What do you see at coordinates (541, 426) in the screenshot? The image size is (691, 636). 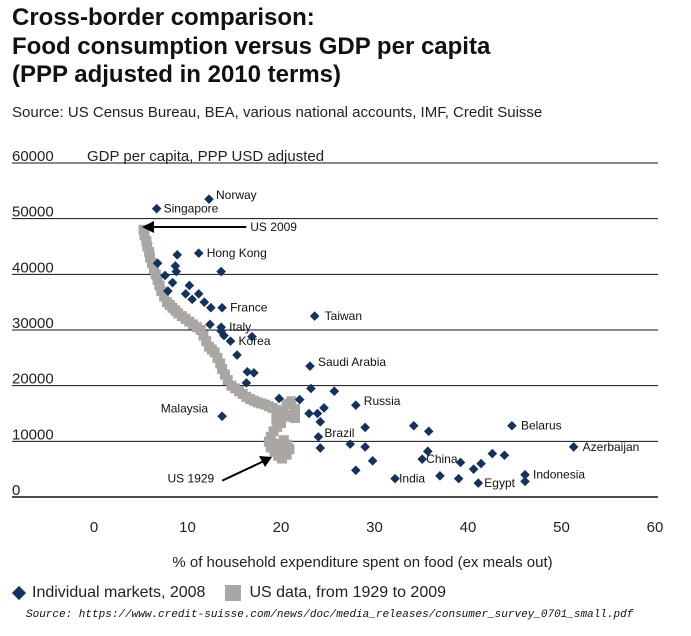 I see `market-point-label: Belarus` at bounding box center [541, 426].